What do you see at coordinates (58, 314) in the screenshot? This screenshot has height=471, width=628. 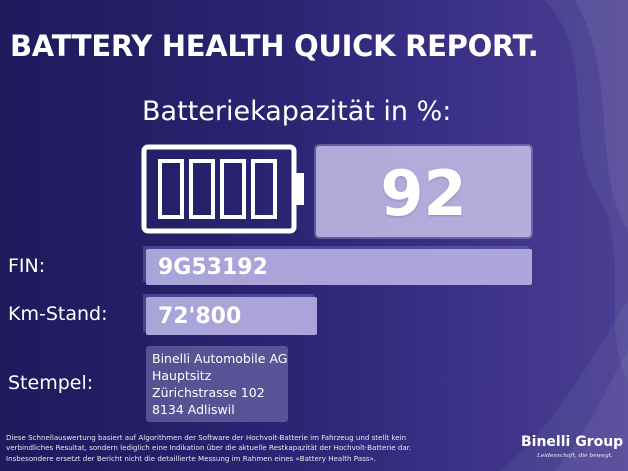 I see `mileage-label: Km-Stand:` at bounding box center [58, 314].